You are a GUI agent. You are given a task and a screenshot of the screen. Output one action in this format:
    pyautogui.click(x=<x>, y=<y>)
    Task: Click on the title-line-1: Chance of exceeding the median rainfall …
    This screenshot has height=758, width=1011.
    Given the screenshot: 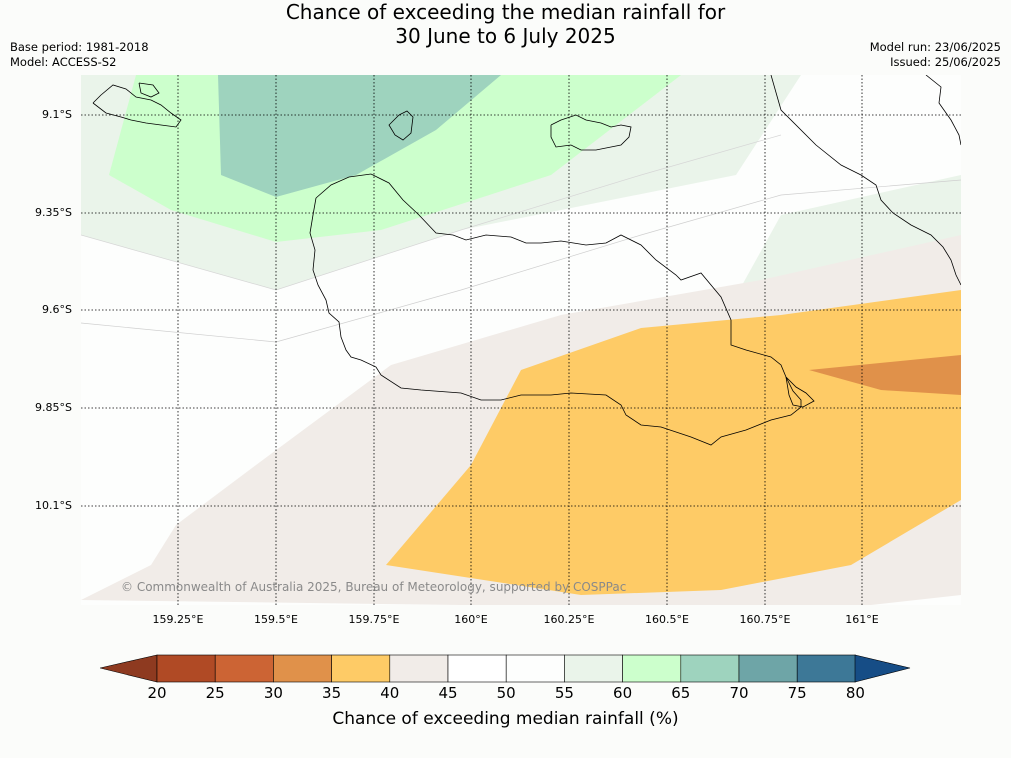 What is the action you would take?
    pyautogui.click(x=505, y=12)
    